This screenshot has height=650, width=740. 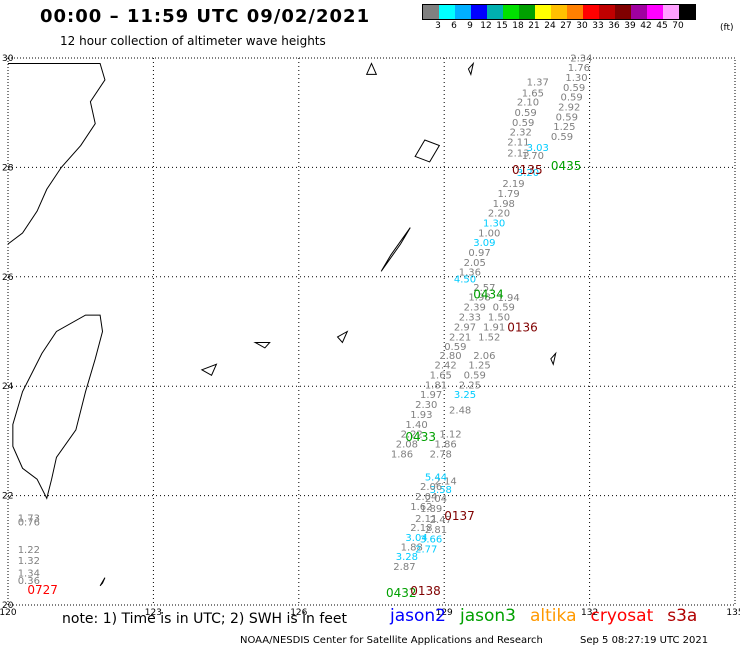 I want to click on x-tick-label: 126, so click(x=298, y=613).